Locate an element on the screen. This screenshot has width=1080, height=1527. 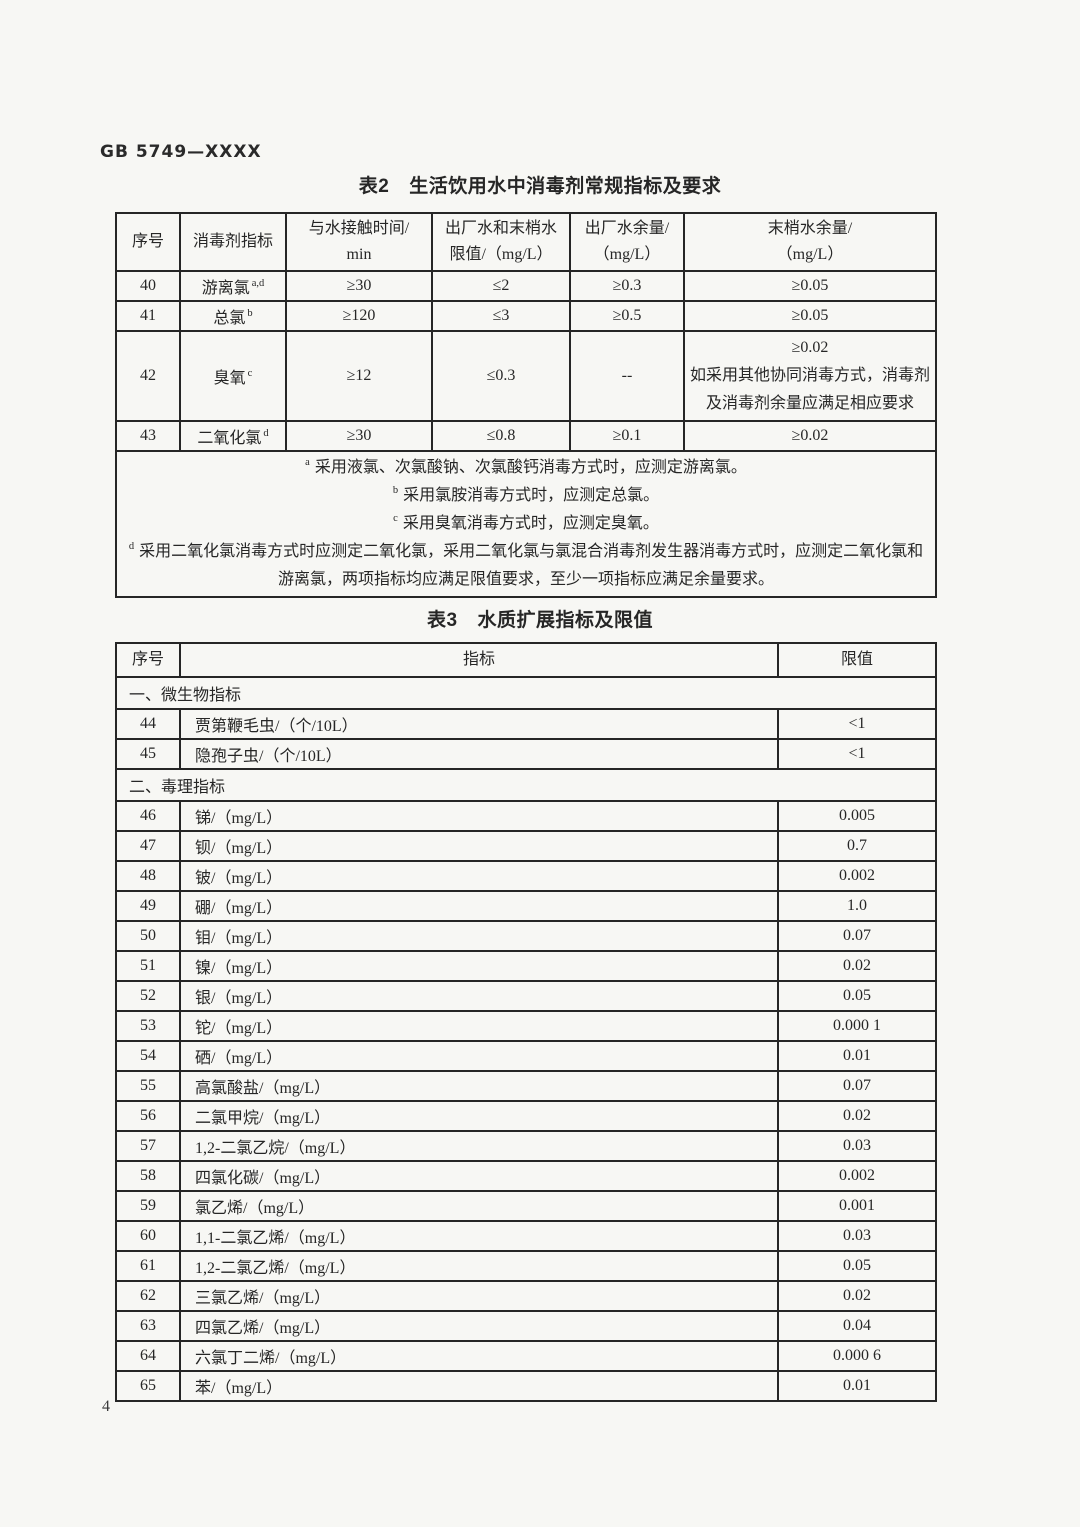
table-row: 47 钡/（mg/L） 0.7 is located at coordinates (526, 846).